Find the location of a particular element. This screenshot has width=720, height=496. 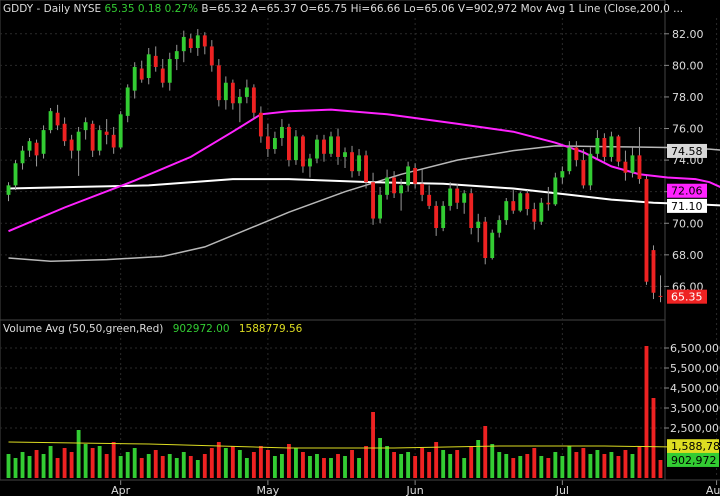

price-marker-label: 65.35 is located at coordinates (687, 297).